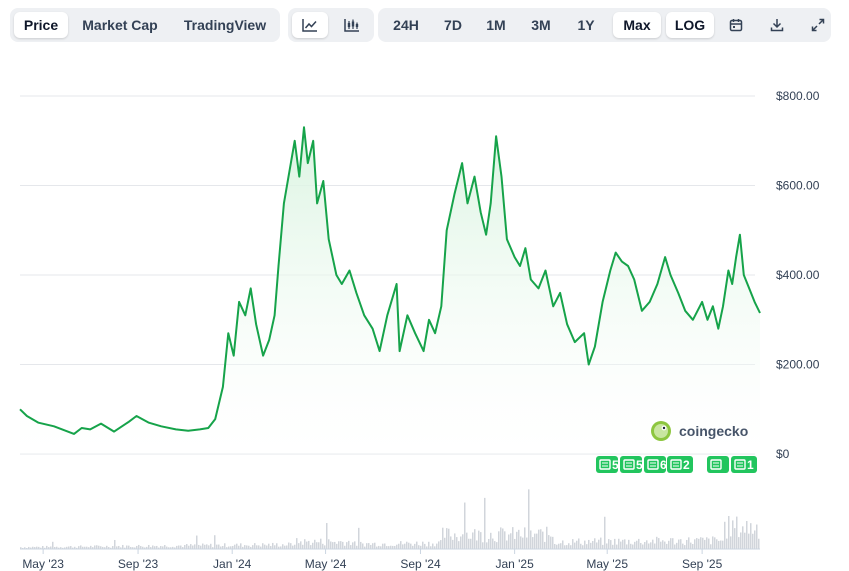  Describe the element at coordinates (420, 564) in the screenshot. I see `x-tick-label: Sep '24` at that location.